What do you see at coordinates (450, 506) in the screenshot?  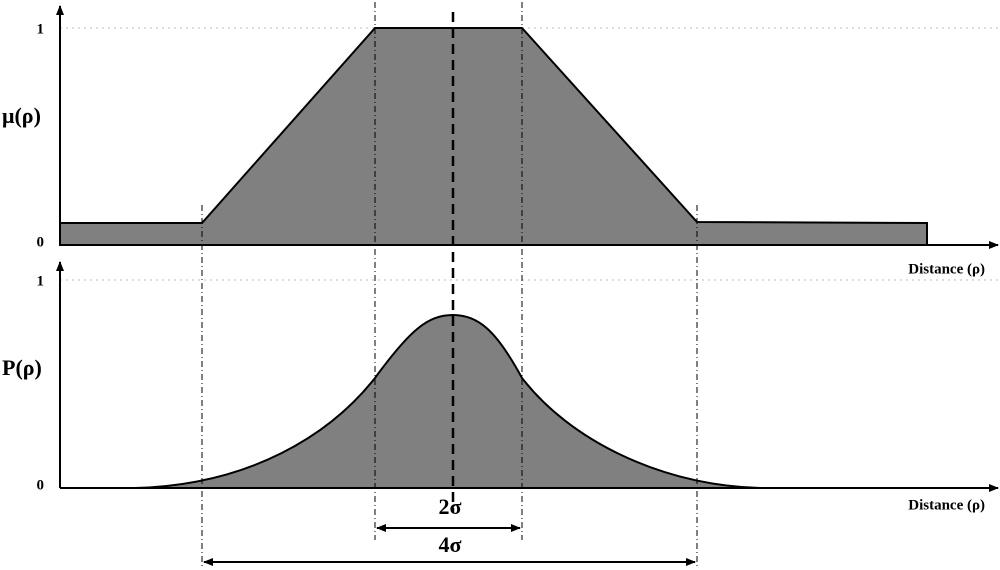 I see `width-label: 2σ` at bounding box center [450, 506].